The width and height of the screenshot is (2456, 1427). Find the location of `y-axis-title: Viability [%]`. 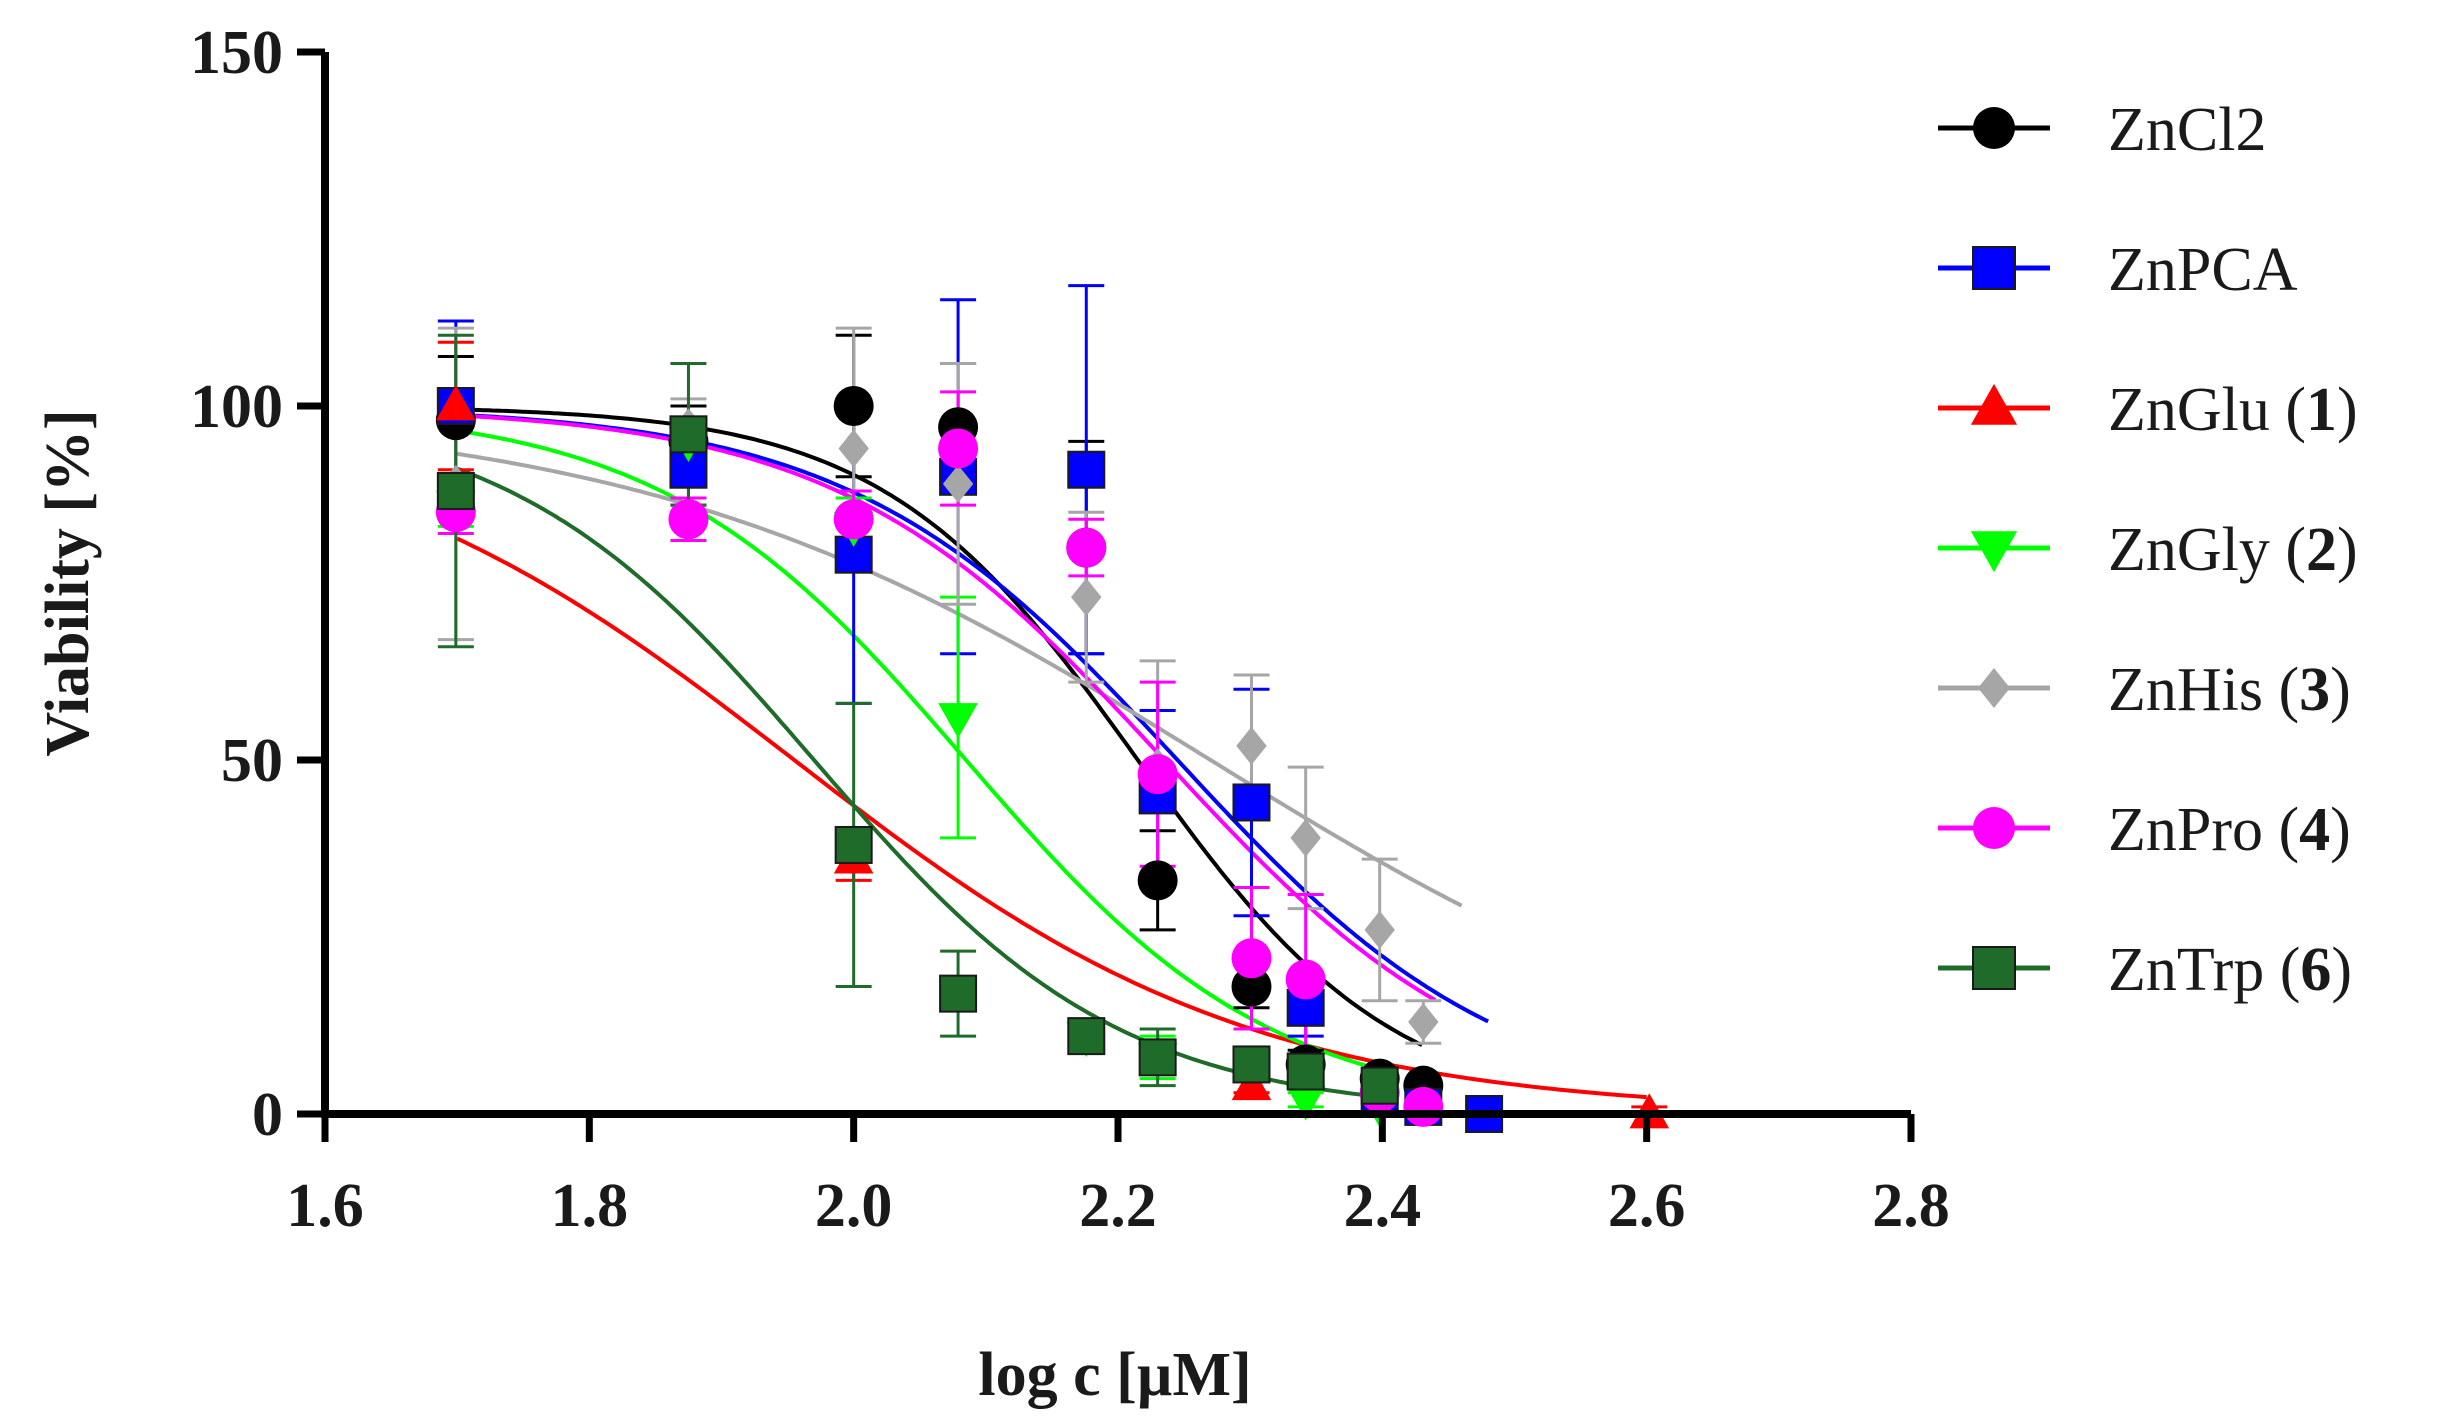

y-axis-title: Viability [%] is located at coordinates (68, 582).